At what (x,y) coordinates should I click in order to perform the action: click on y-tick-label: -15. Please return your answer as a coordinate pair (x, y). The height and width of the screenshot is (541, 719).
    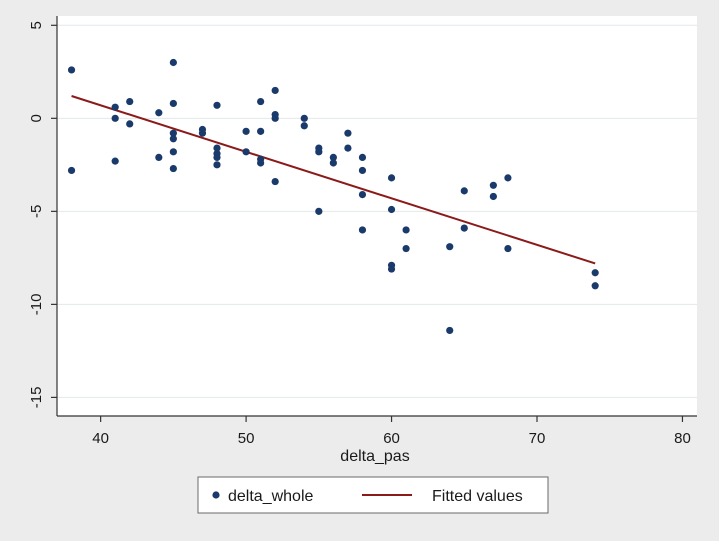
    Looking at the image, I should click on (36, 398).